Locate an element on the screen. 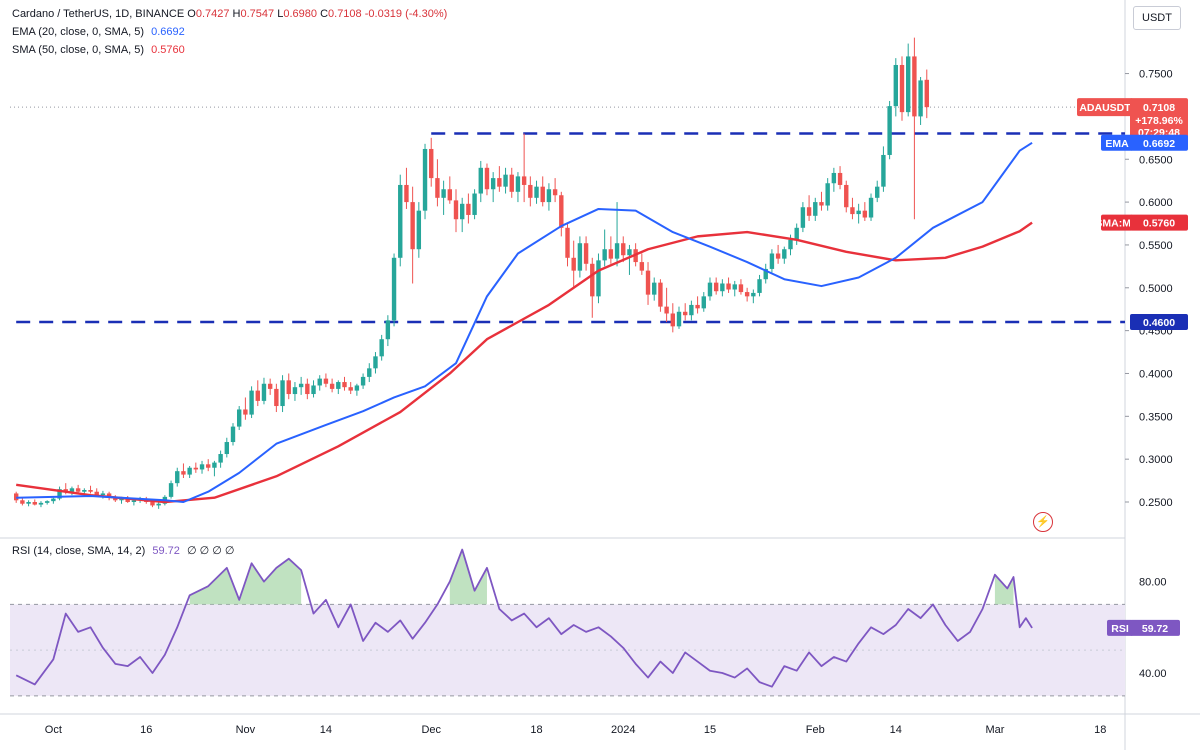 The image size is (1200, 750). ma-tag is located at coordinates (1117, 142).